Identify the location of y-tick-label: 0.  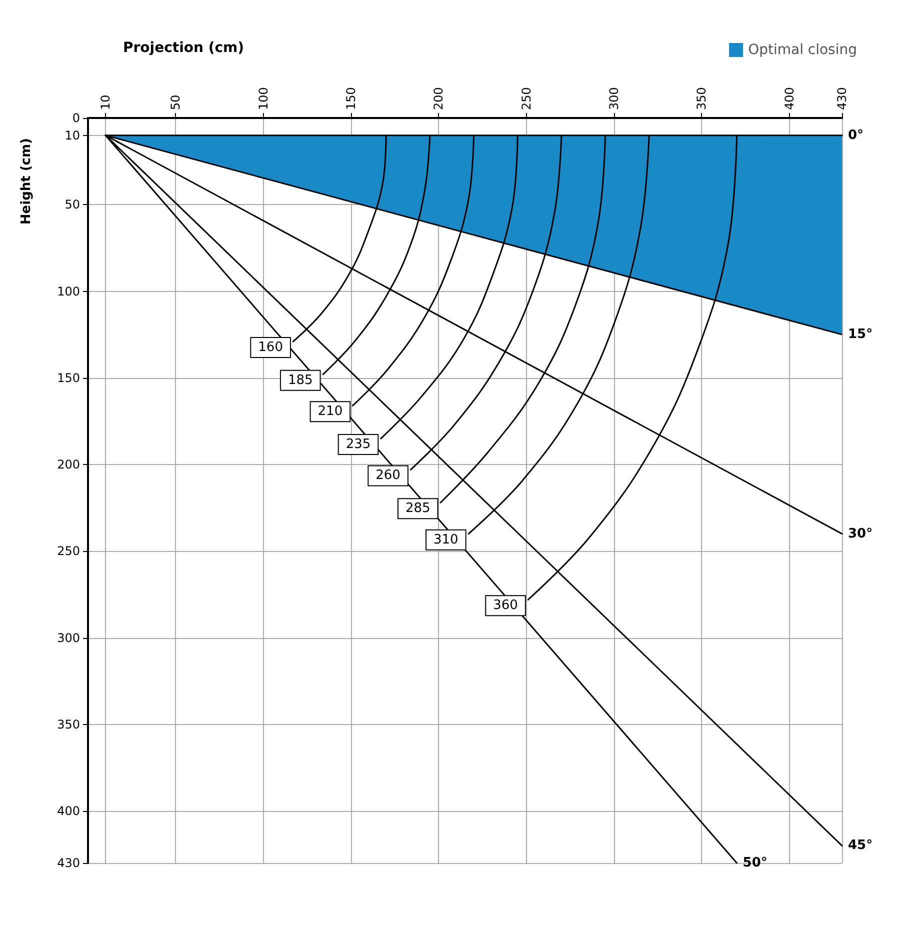
(76, 118).